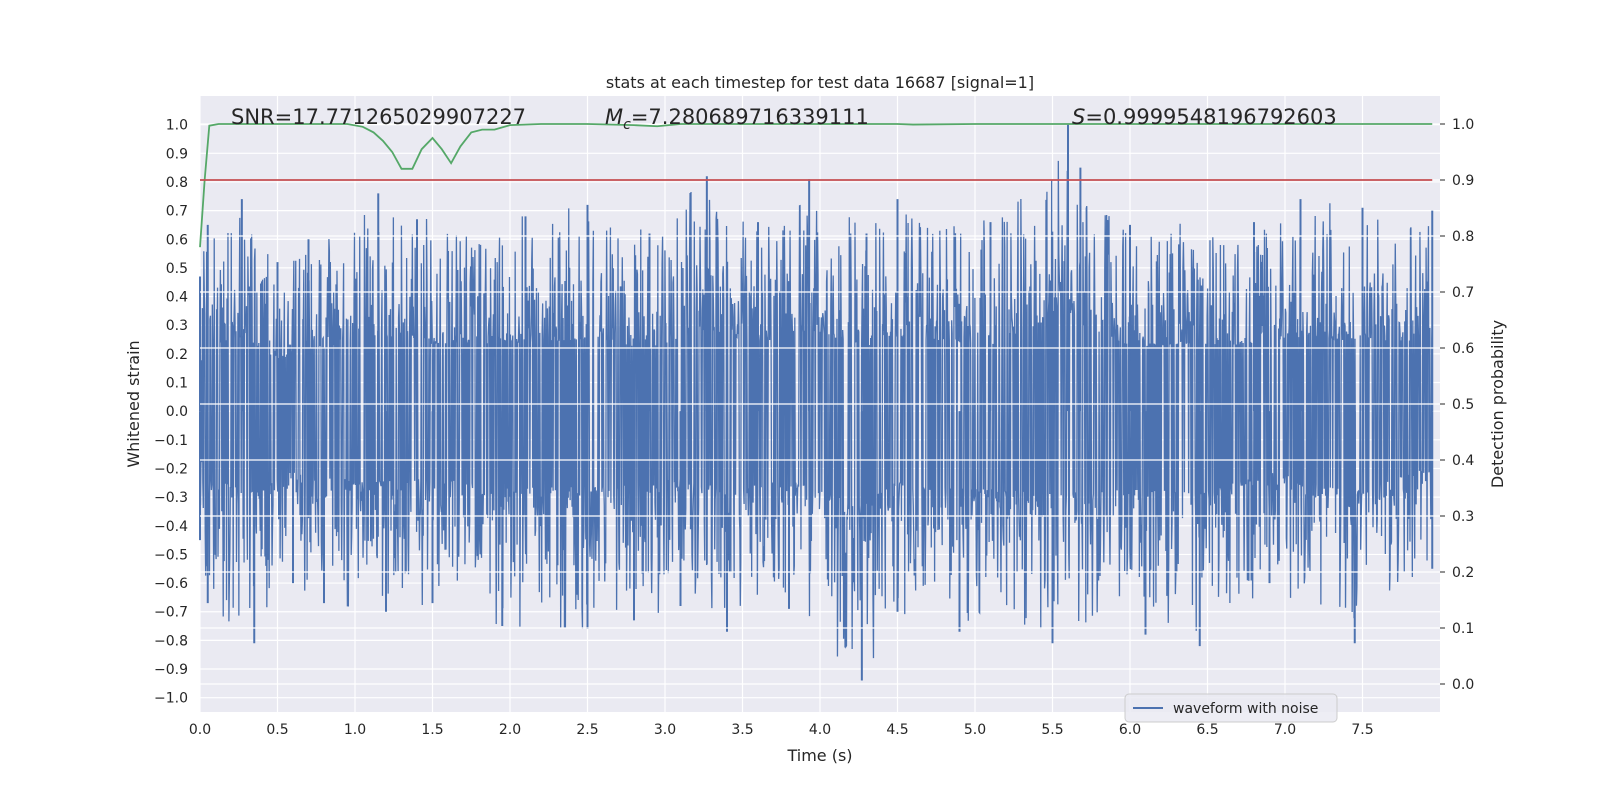 The height and width of the screenshot is (805, 1600). I want to click on x-tick-label: 1.0, so click(355, 730).